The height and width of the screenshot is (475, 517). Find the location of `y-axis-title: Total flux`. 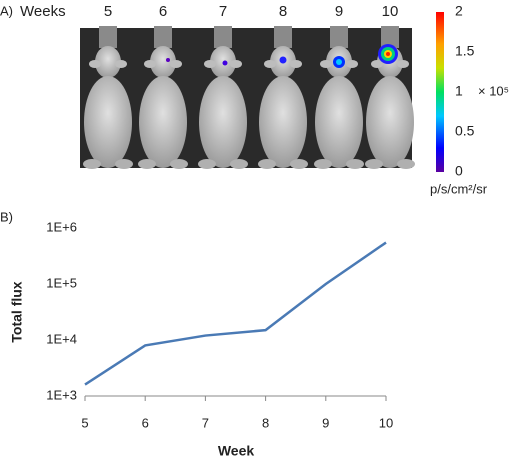

y-axis-title: Total flux is located at coordinates (17, 311).